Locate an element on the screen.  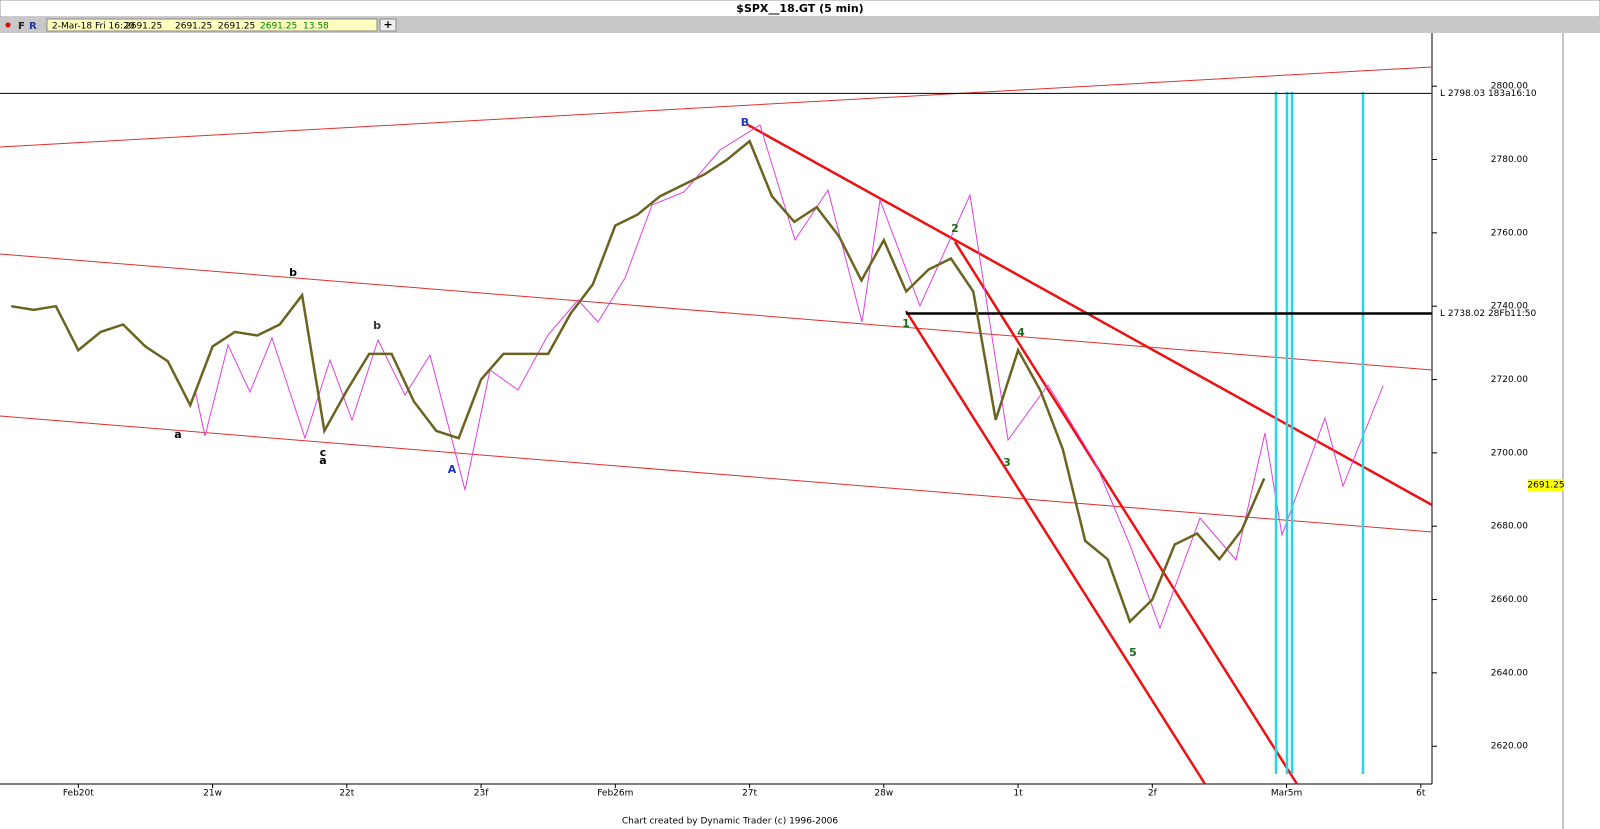
y-tick-label: 2720.00 is located at coordinates (1509, 380).